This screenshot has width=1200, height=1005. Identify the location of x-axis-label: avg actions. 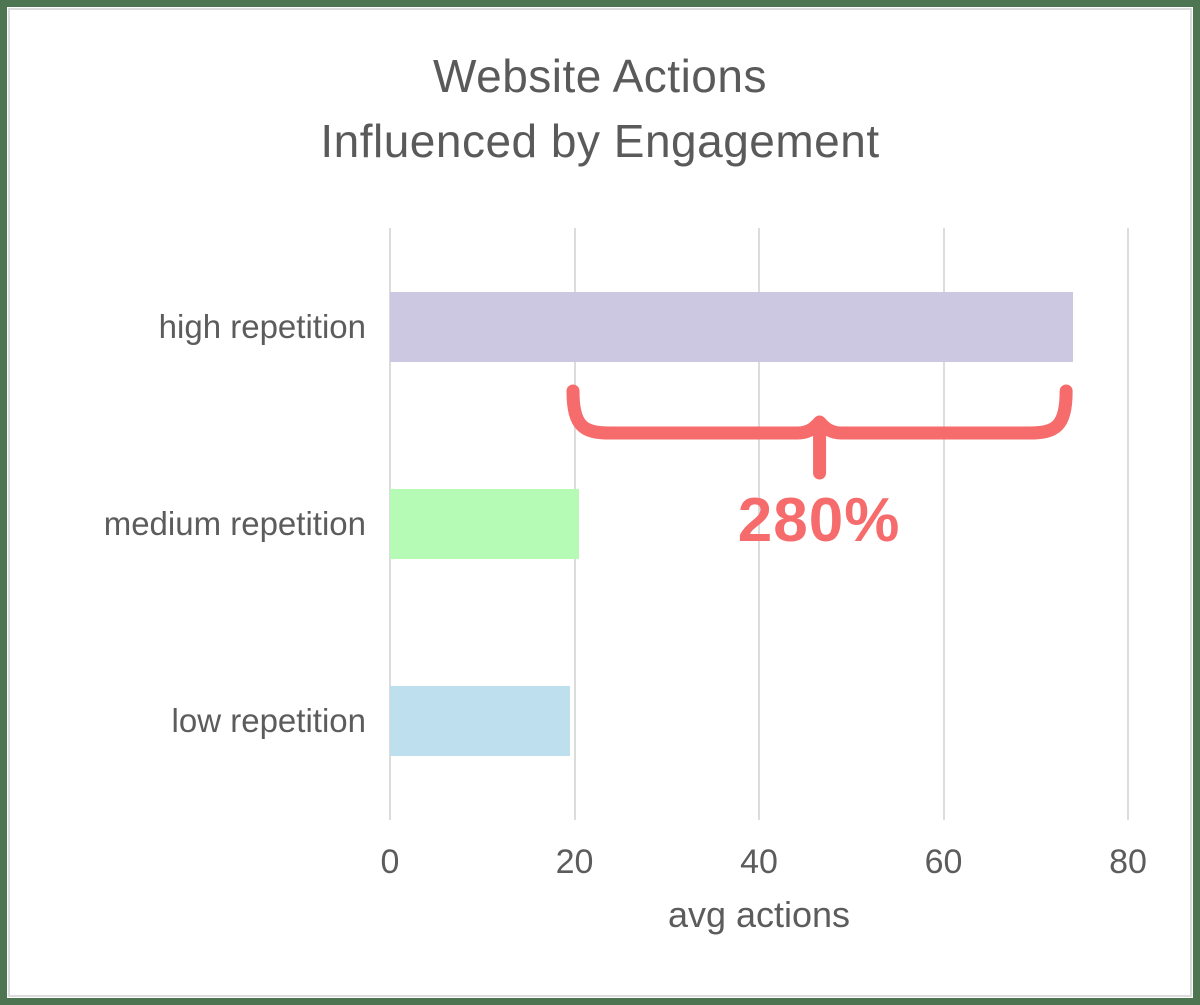
(759, 914).